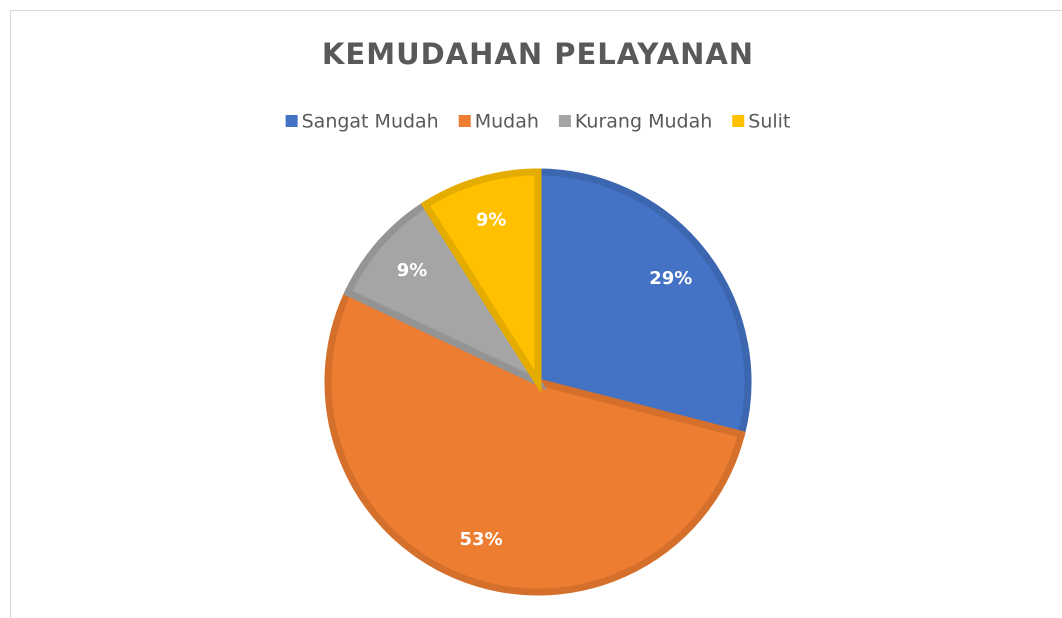 The height and width of the screenshot is (618, 1062). What do you see at coordinates (769, 122) in the screenshot?
I see `legend-label: Sulit` at bounding box center [769, 122].